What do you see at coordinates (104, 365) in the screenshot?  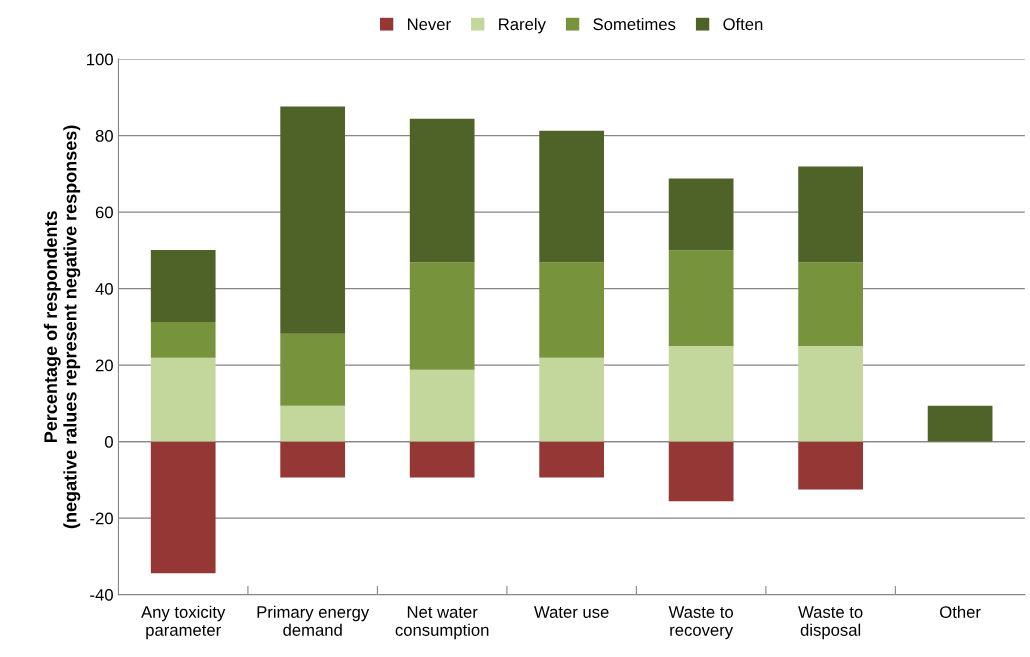 I see `y-tick-label: 20` at bounding box center [104, 365].